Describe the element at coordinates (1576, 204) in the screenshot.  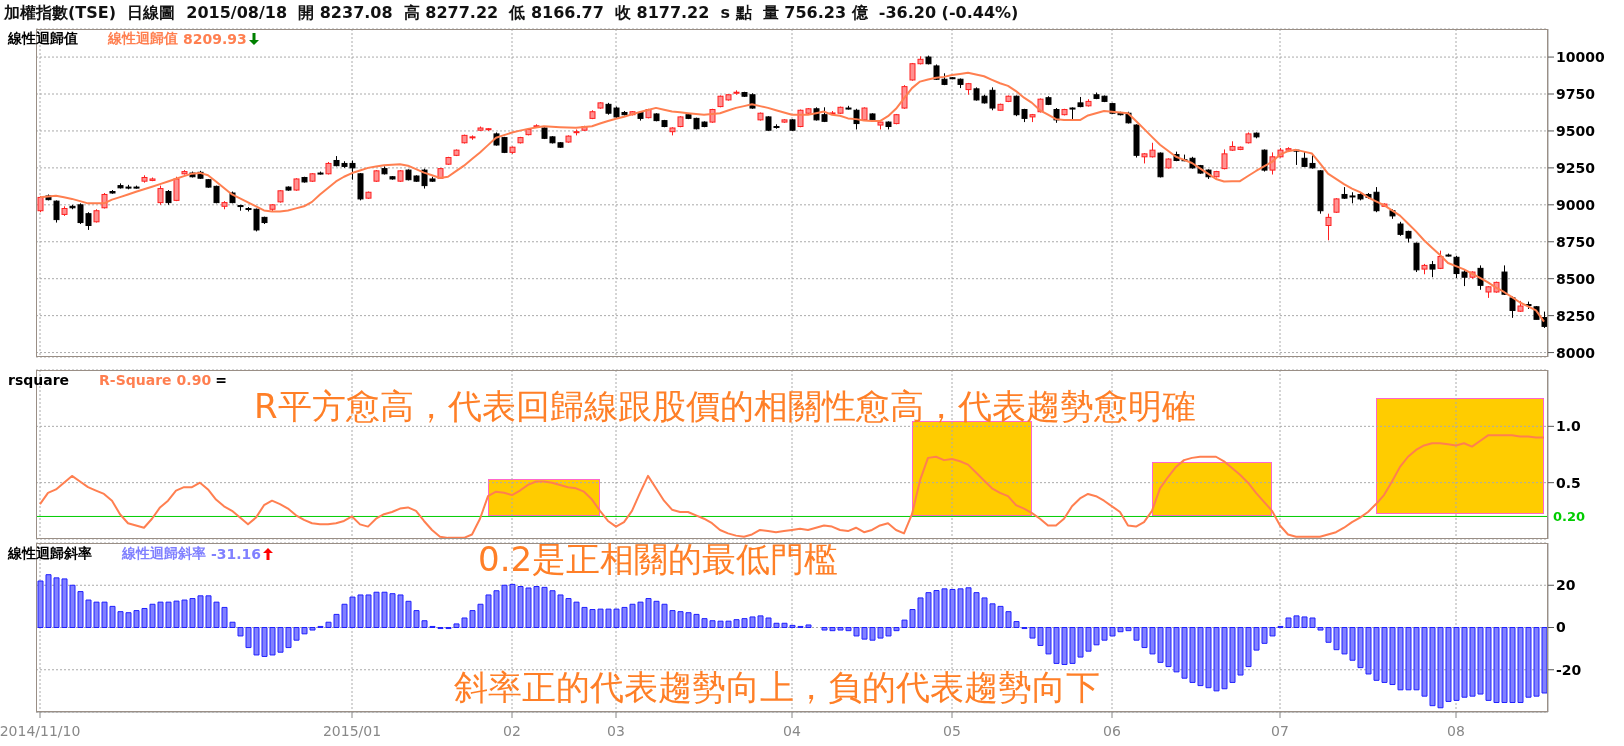
I see `y-tick-label: 9000` at that location.